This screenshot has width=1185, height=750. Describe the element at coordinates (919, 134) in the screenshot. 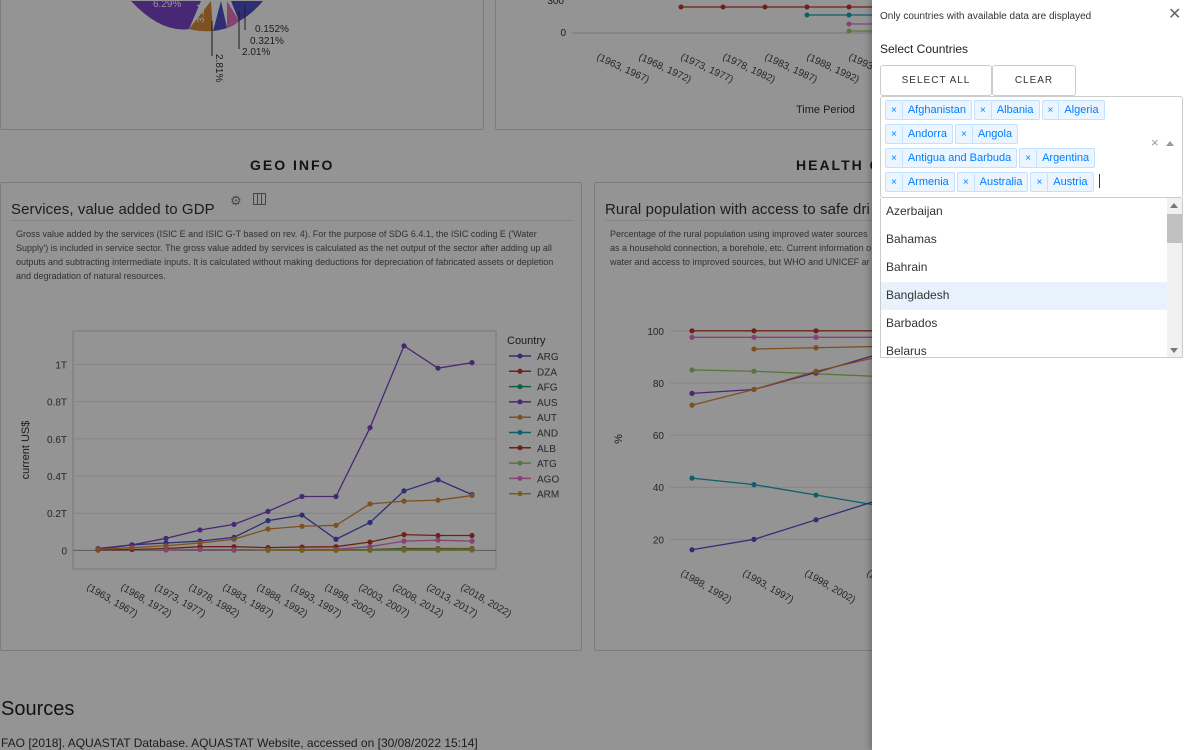

I see `selected-country-tag: × Andorra` at that location.